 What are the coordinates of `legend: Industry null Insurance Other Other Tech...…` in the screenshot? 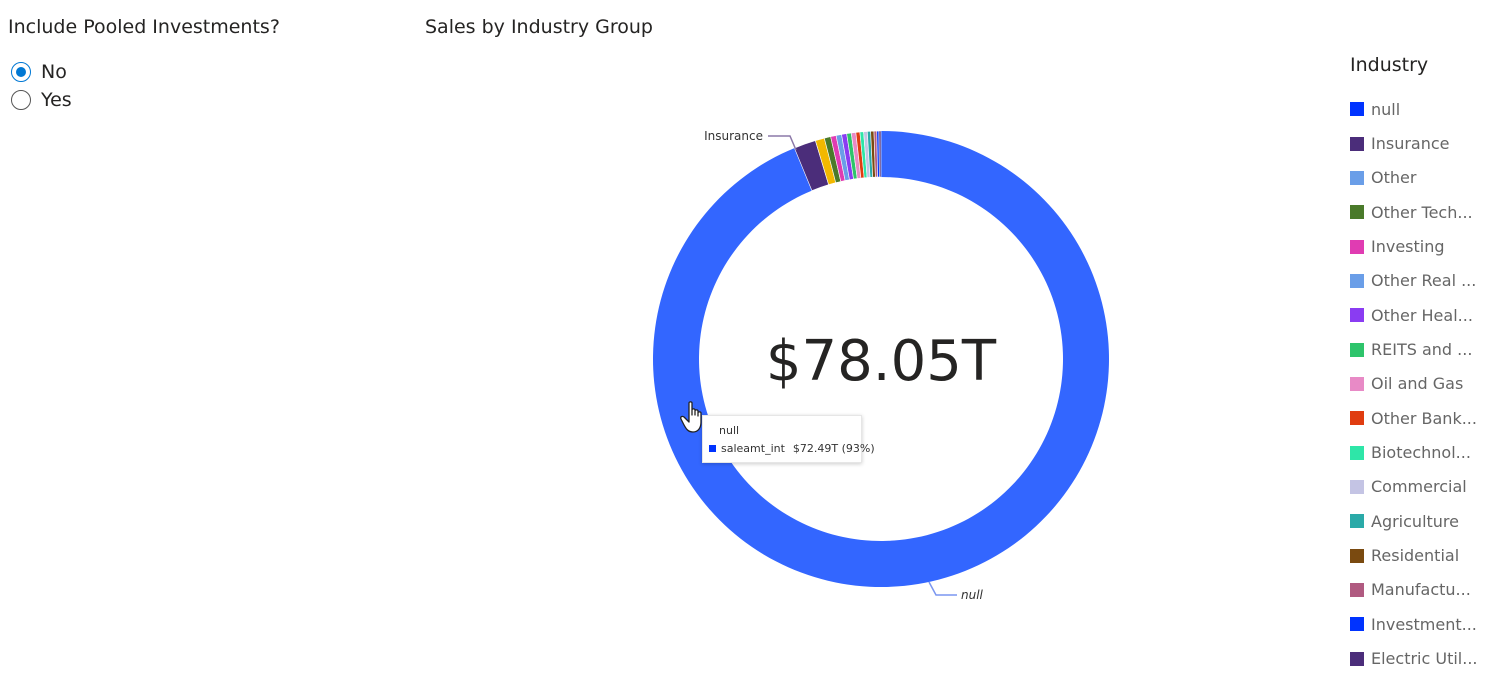 It's located at (1418, 365).